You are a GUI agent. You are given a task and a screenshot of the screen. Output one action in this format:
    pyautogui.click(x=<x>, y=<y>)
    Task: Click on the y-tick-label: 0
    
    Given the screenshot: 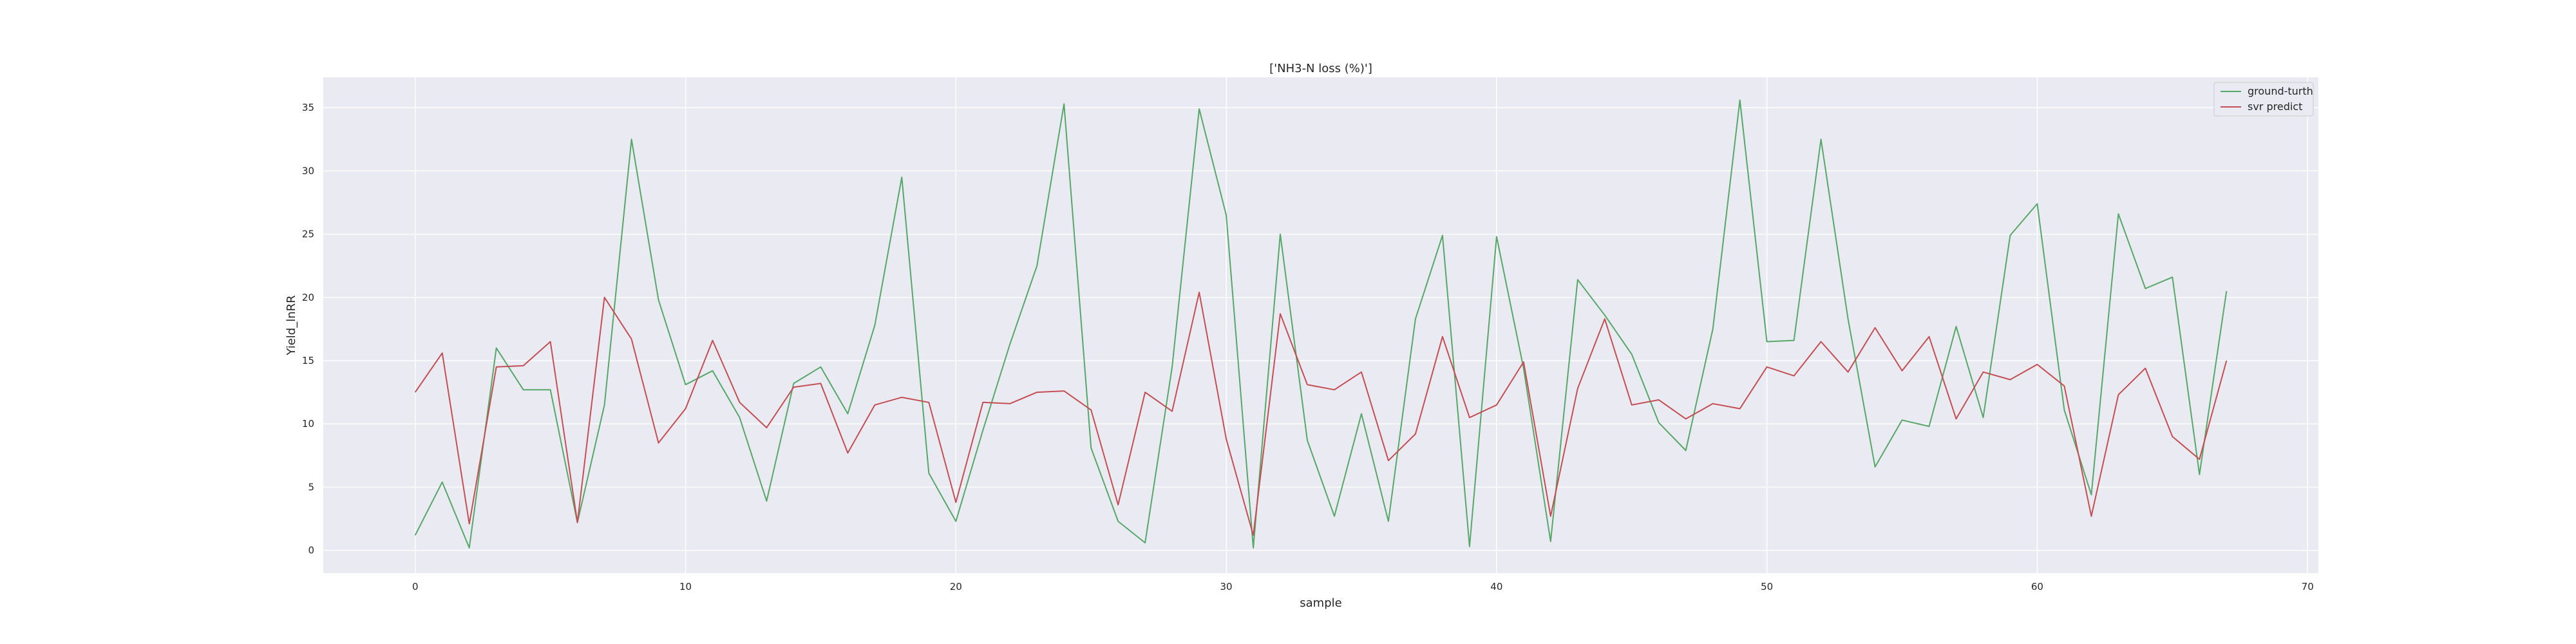 What is the action you would take?
    pyautogui.click(x=311, y=550)
    